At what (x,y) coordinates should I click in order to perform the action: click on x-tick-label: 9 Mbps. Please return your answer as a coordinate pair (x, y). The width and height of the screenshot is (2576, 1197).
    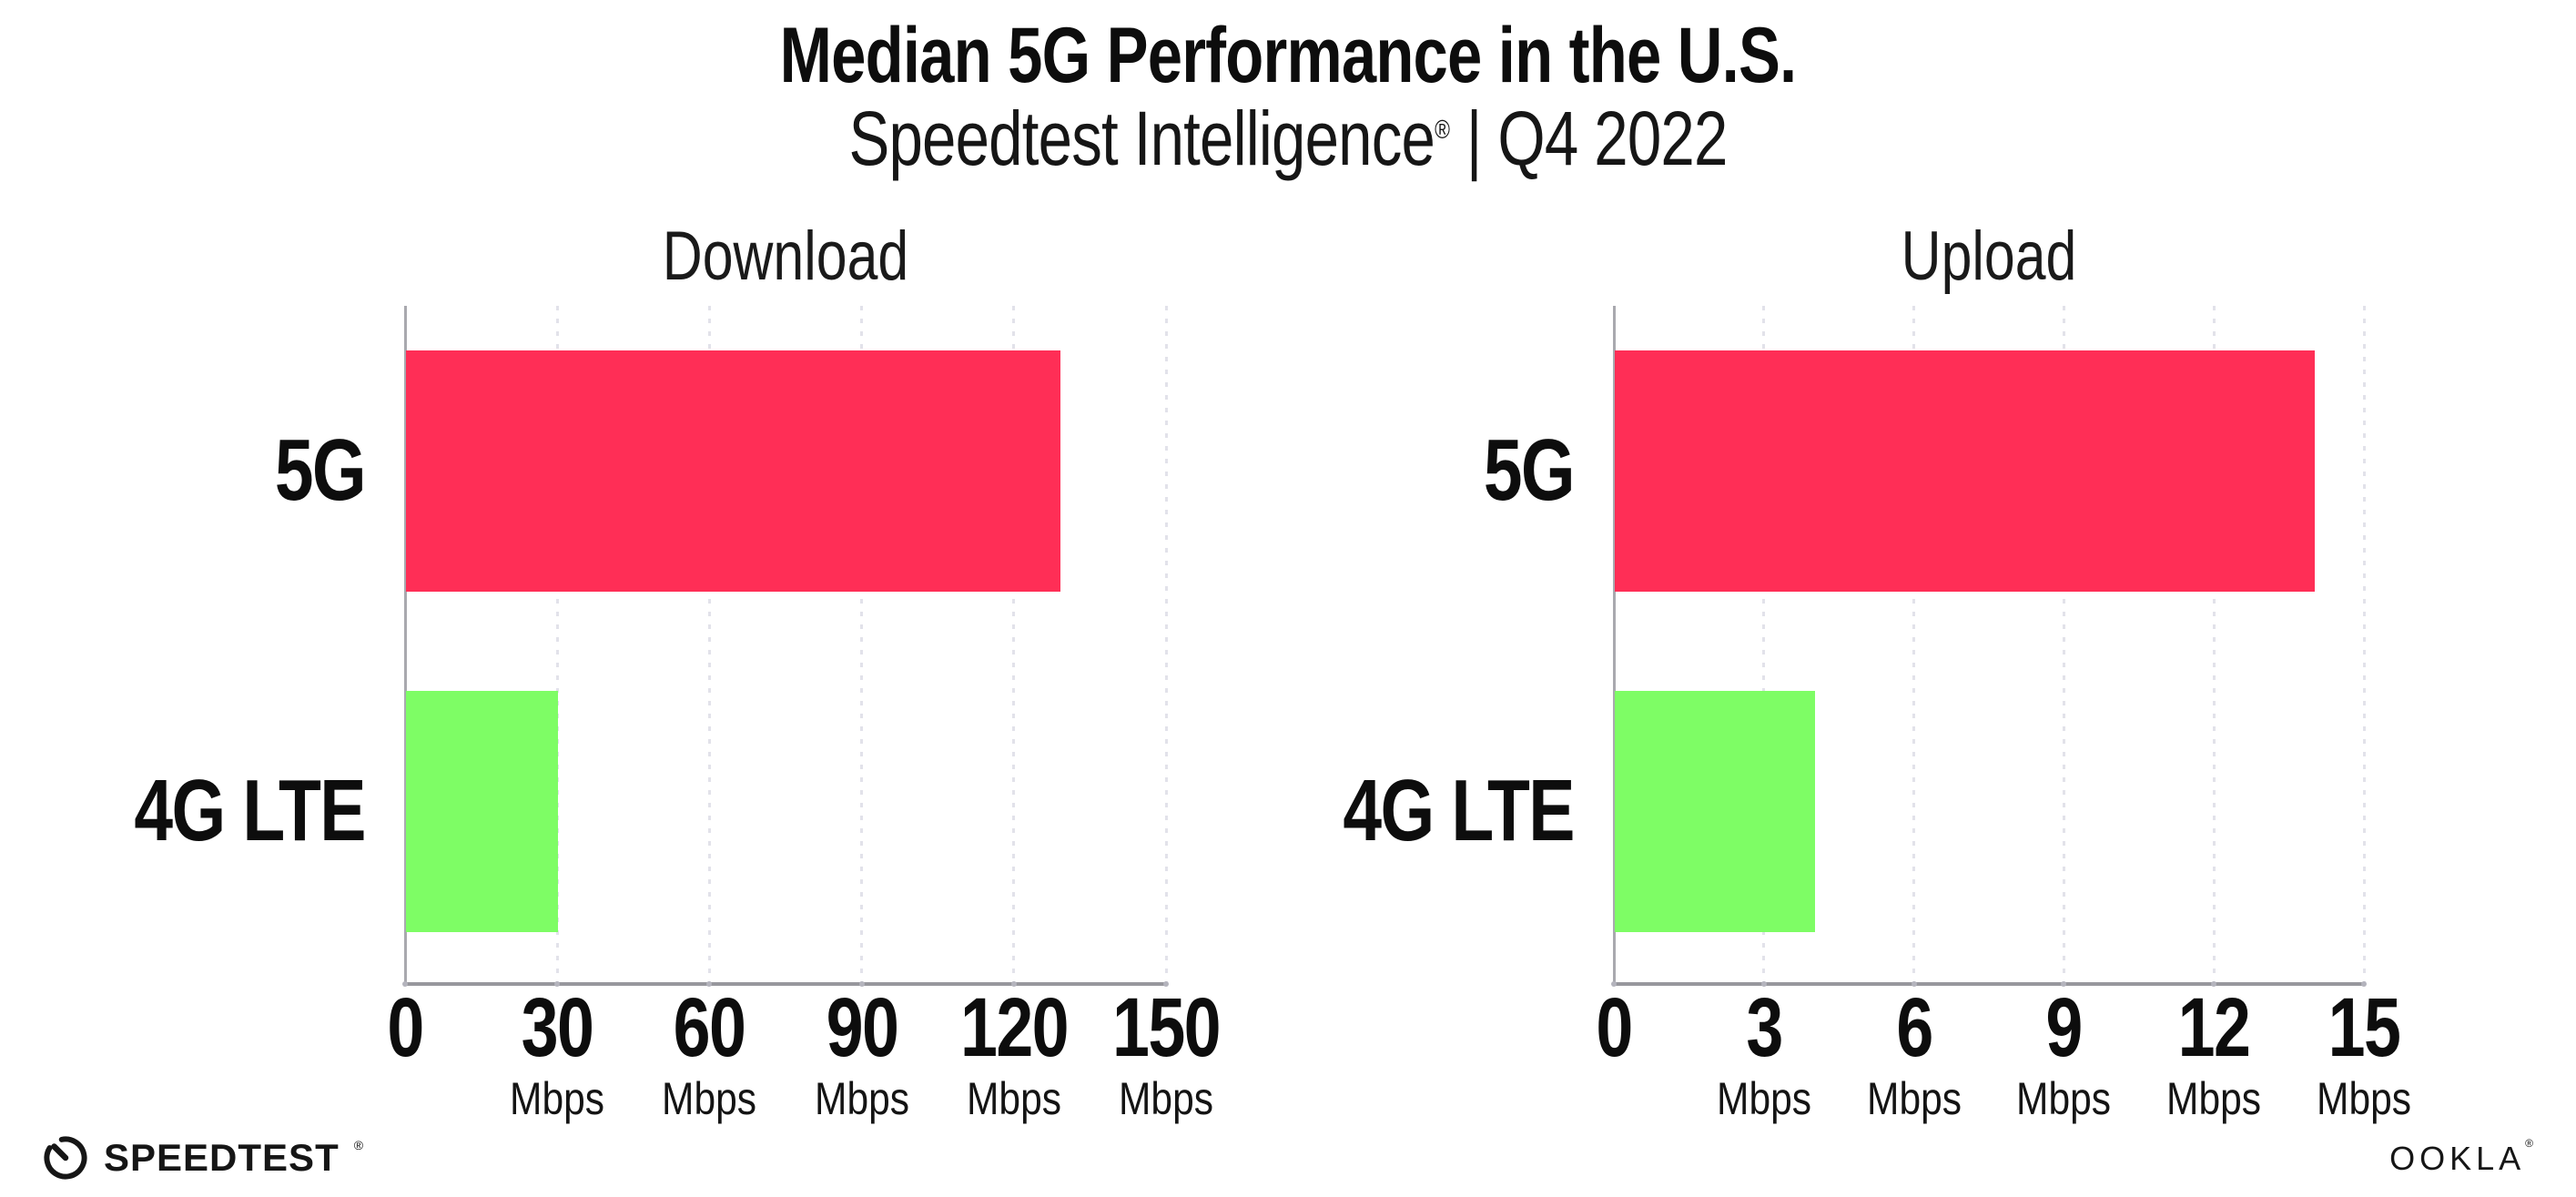
    Looking at the image, I should click on (2063, 1053).